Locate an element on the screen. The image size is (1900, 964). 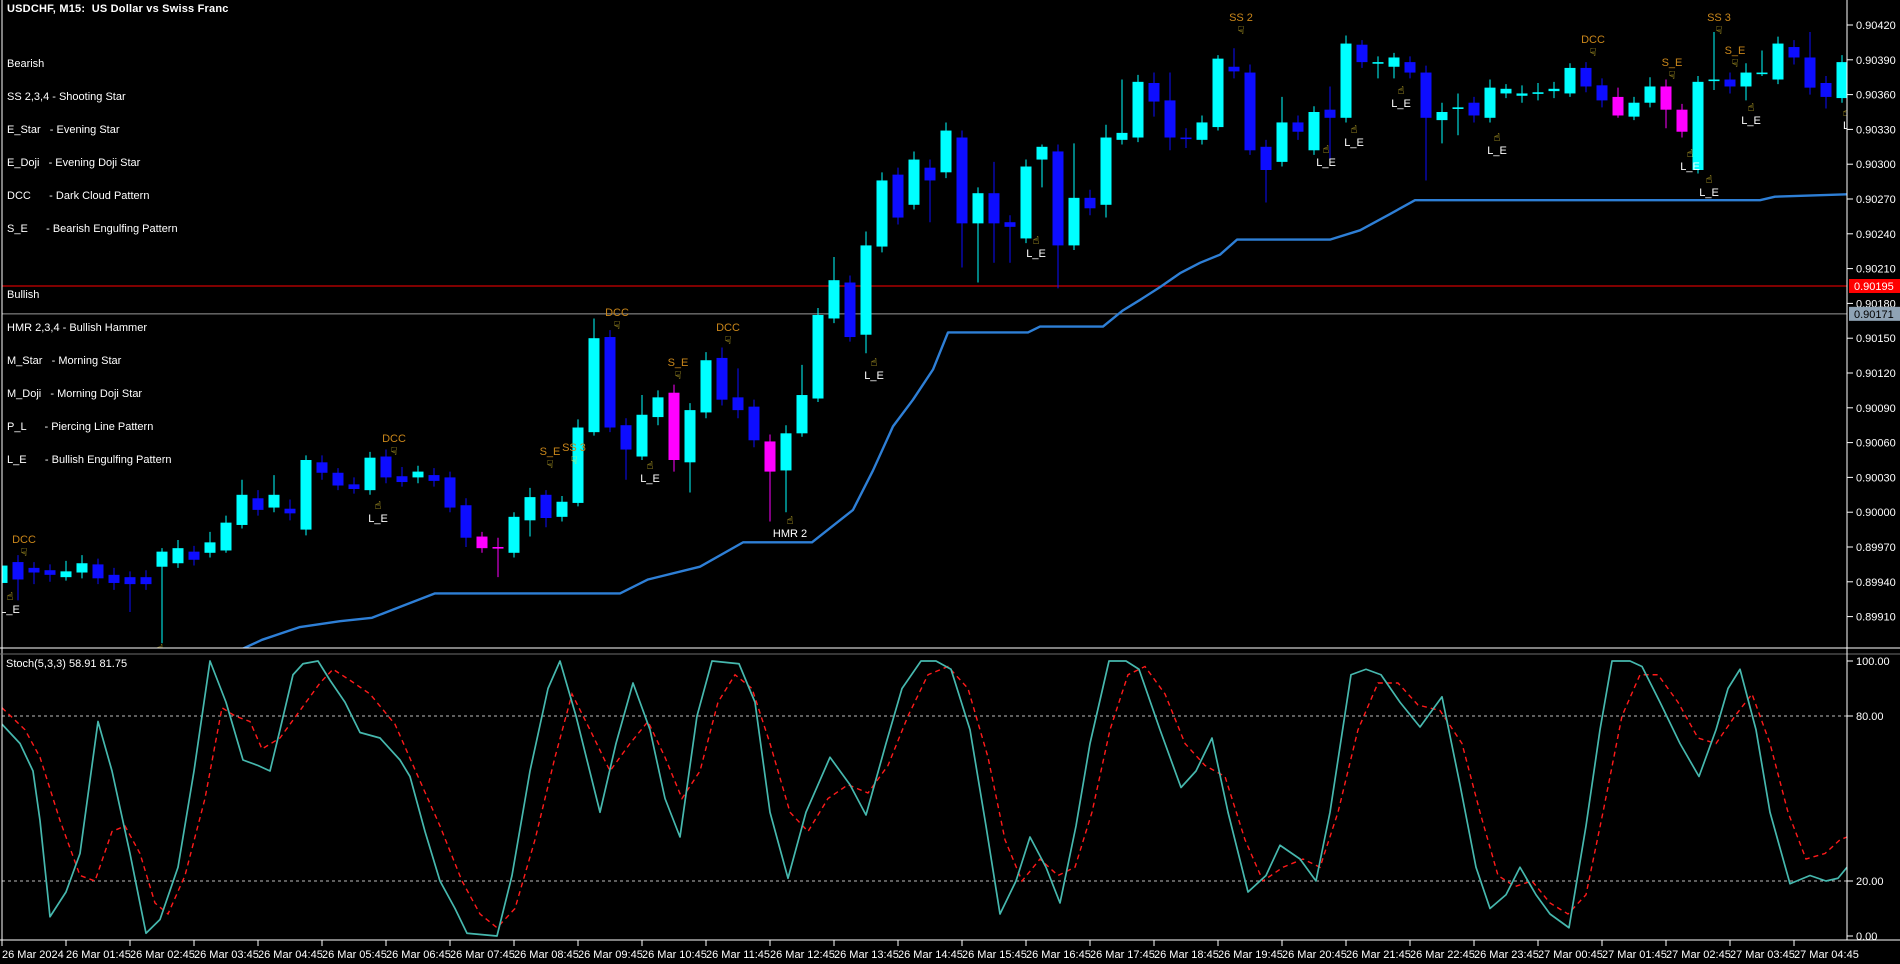
price-tick-label: 0.89970 is located at coordinates (1876, 548).